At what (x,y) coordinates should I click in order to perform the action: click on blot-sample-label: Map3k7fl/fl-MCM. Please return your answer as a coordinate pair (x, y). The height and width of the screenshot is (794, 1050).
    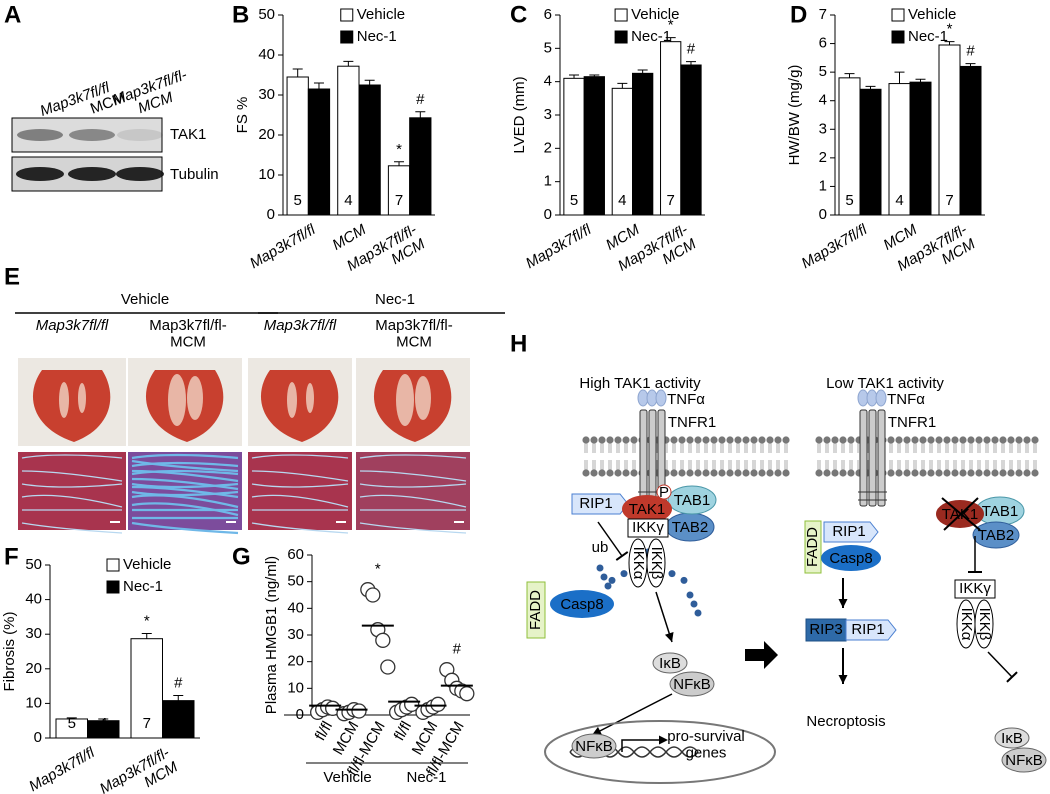
    Looking at the image, I should click on (152, 95).